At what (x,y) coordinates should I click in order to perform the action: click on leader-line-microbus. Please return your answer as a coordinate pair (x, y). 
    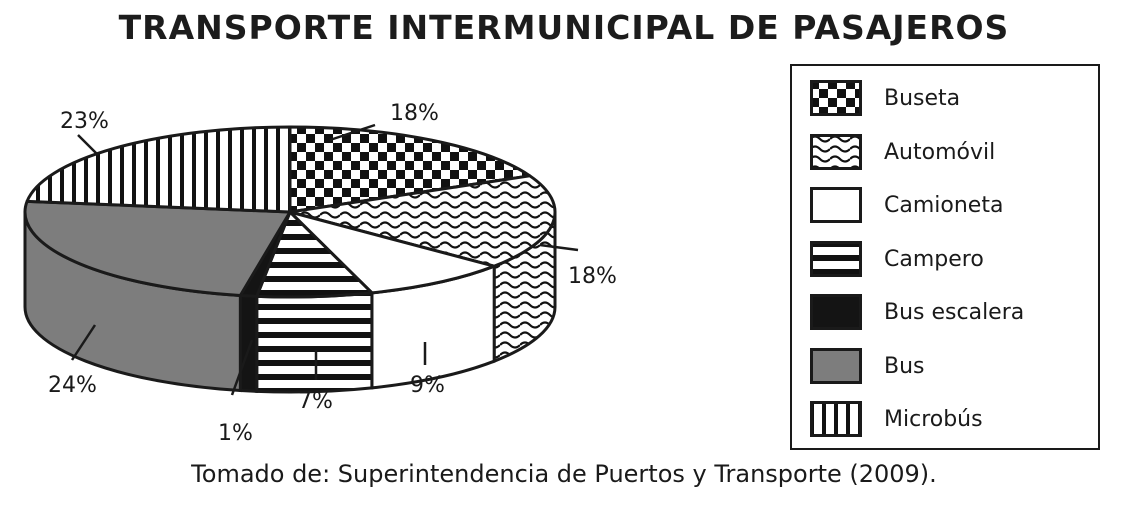
    Looking at the image, I should click on (88, 145).